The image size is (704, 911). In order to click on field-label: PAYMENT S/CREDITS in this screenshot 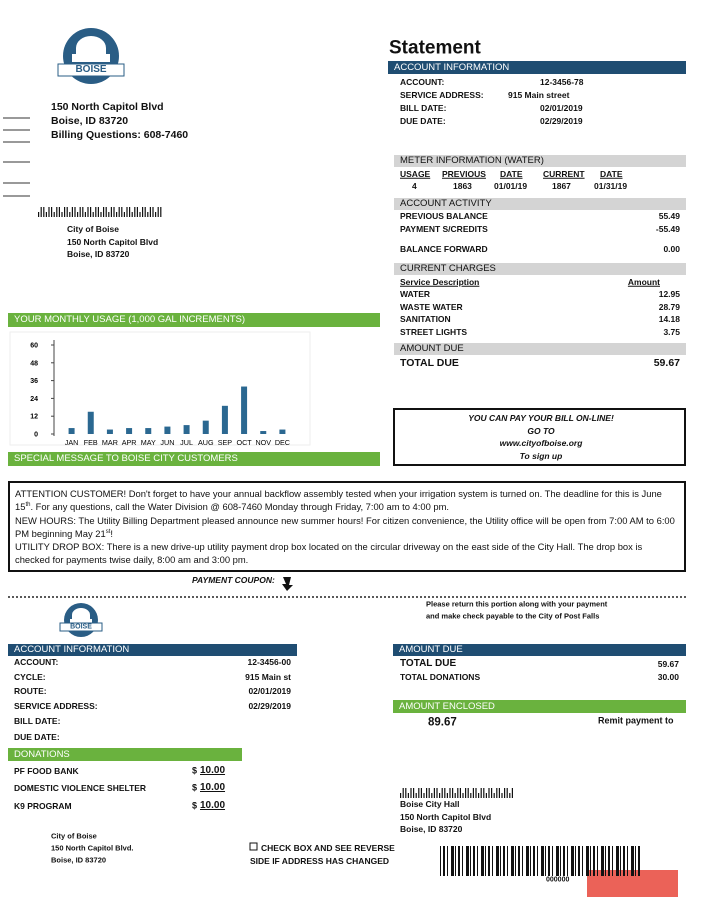, I will do `click(444, 228)`.